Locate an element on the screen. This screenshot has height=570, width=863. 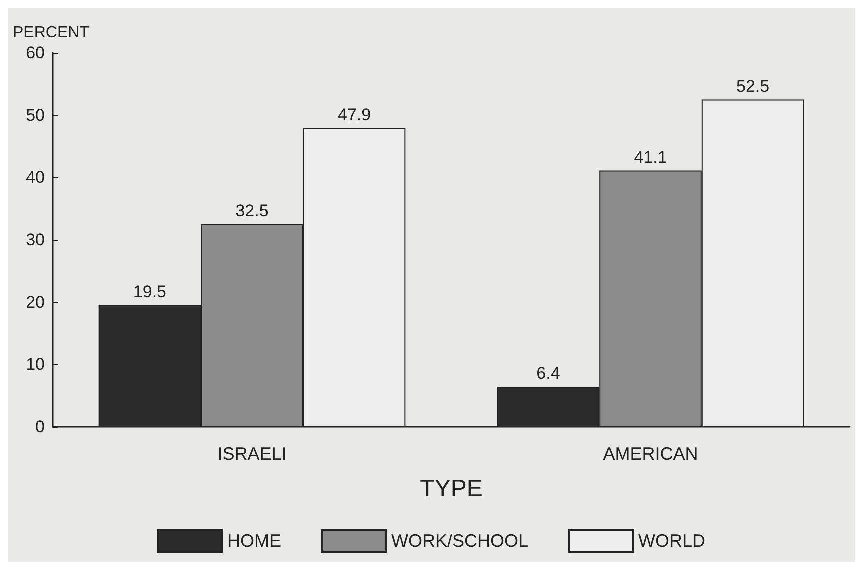
x-tick-label: ISRAELI is located at coordinates (252, 454).